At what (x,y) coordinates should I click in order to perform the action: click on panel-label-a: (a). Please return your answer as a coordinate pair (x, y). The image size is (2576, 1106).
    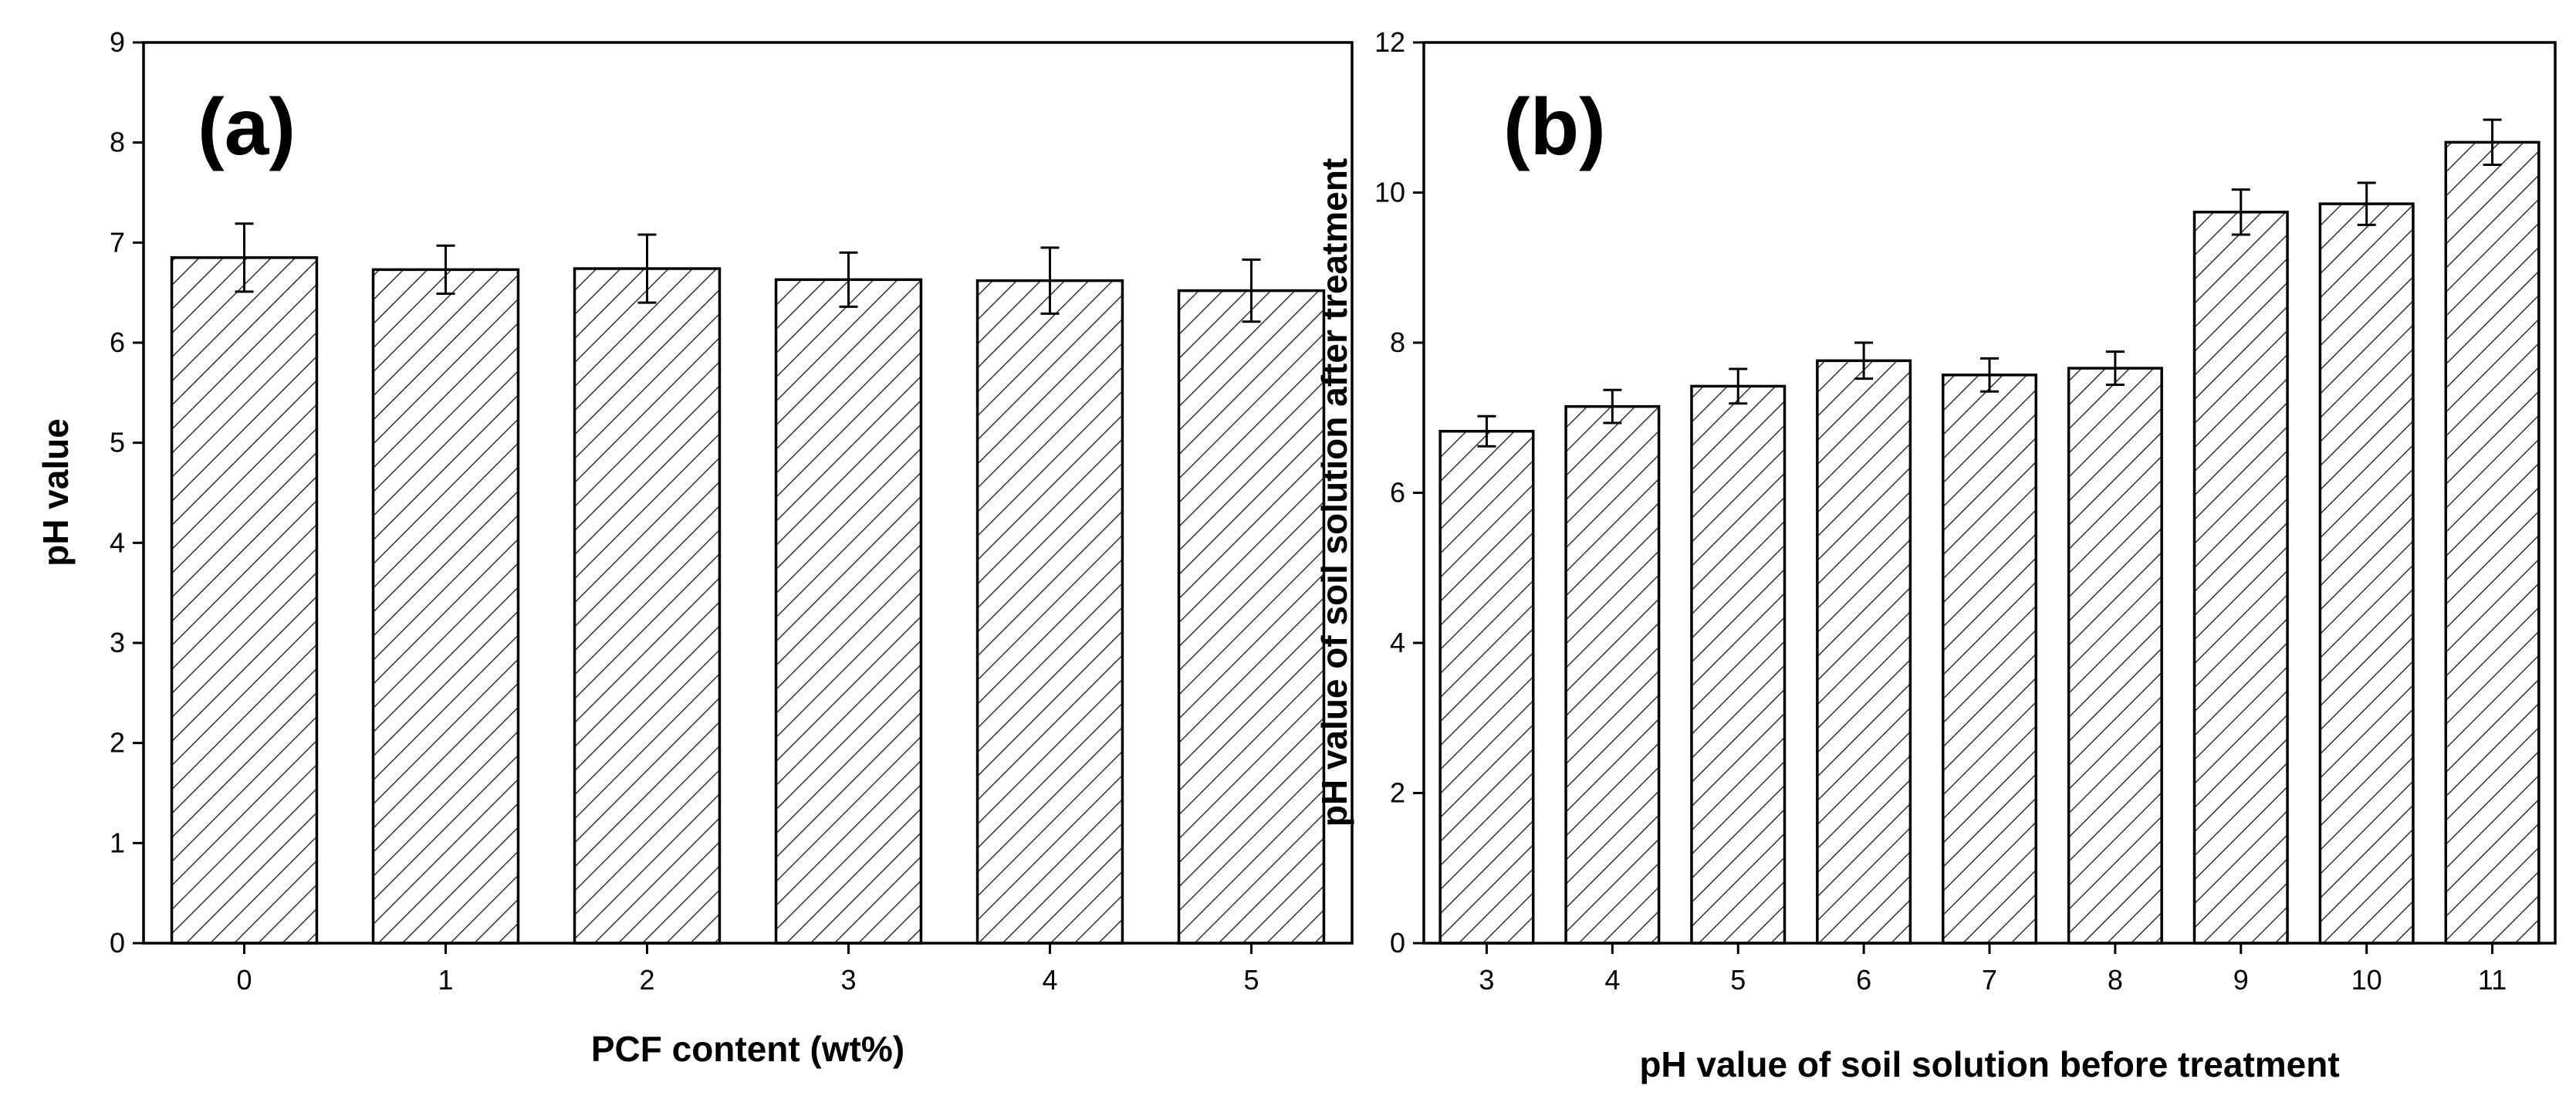
    Looking at the image, I should click on (247, 128).